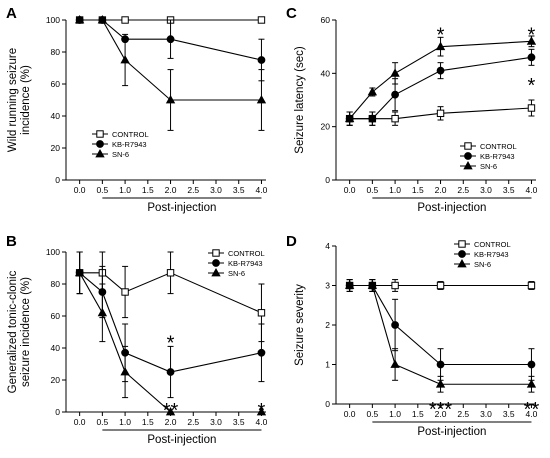  What do you see at coordinates (193, 422) in the screenshot?
I see `panel-b-xtick-label: 2.5` at bounding box center [193, 422].